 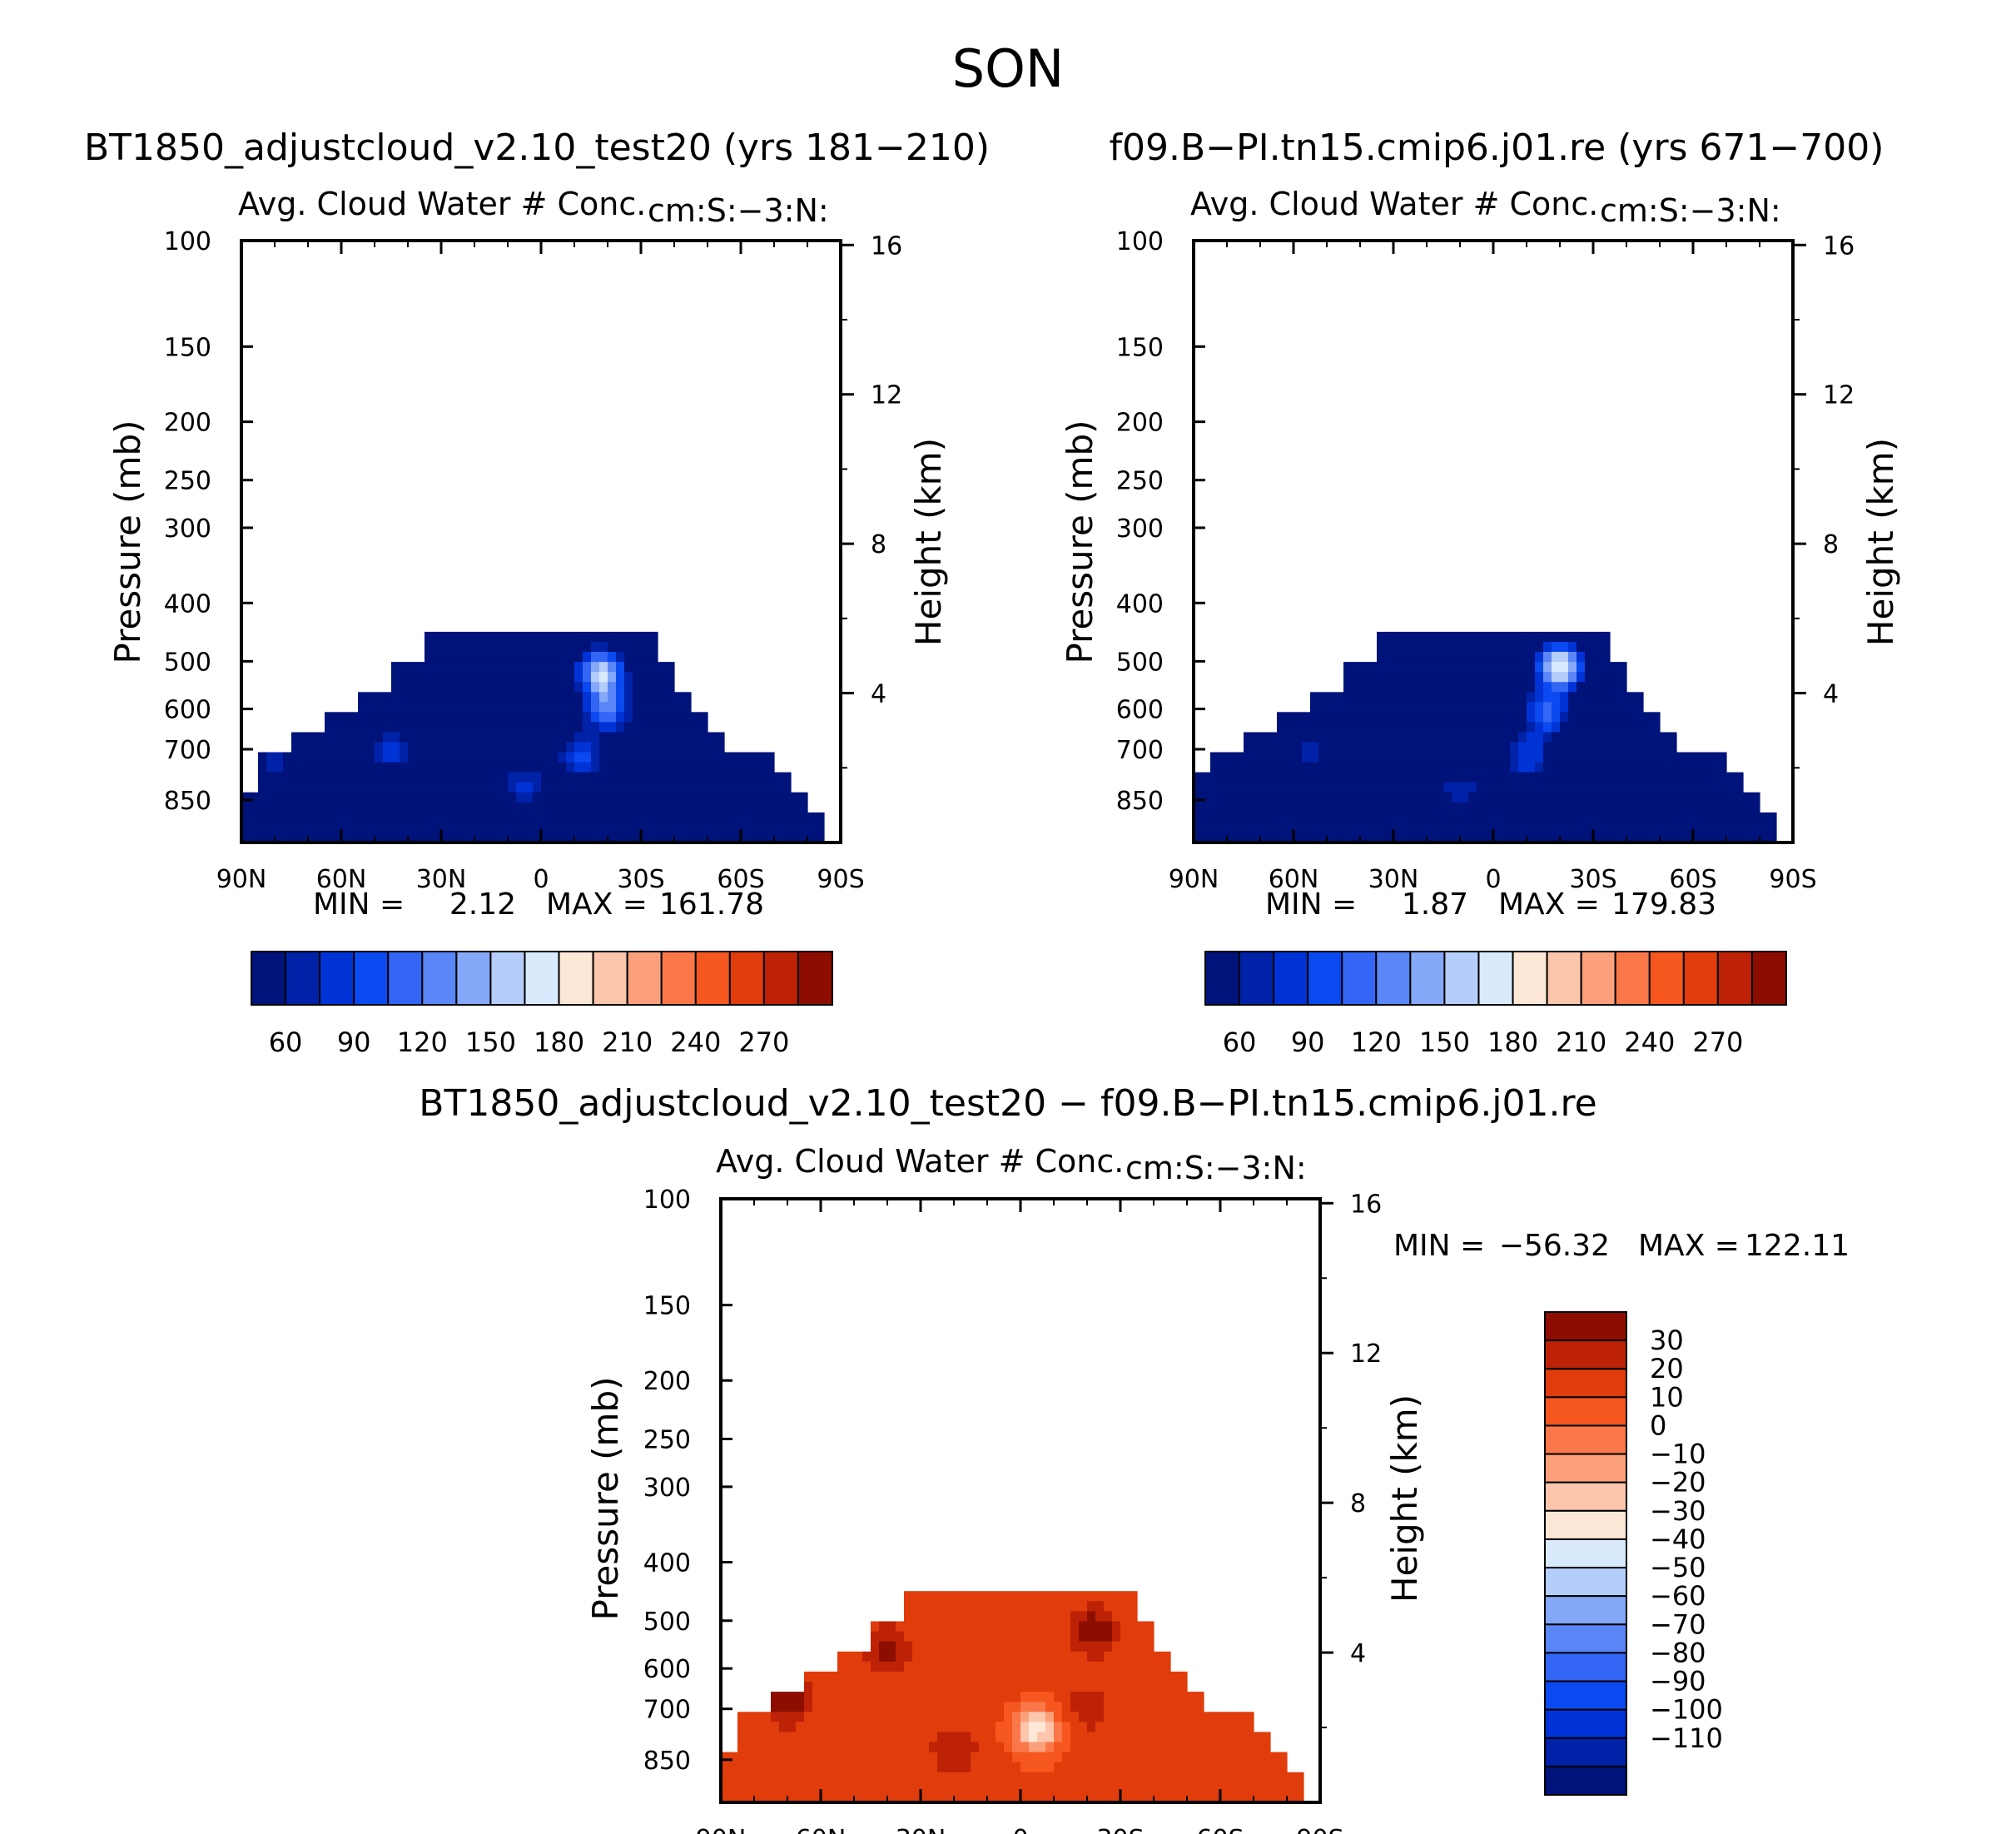 I want to click on colorbar-label: 270, so click(x=763, y=1042).